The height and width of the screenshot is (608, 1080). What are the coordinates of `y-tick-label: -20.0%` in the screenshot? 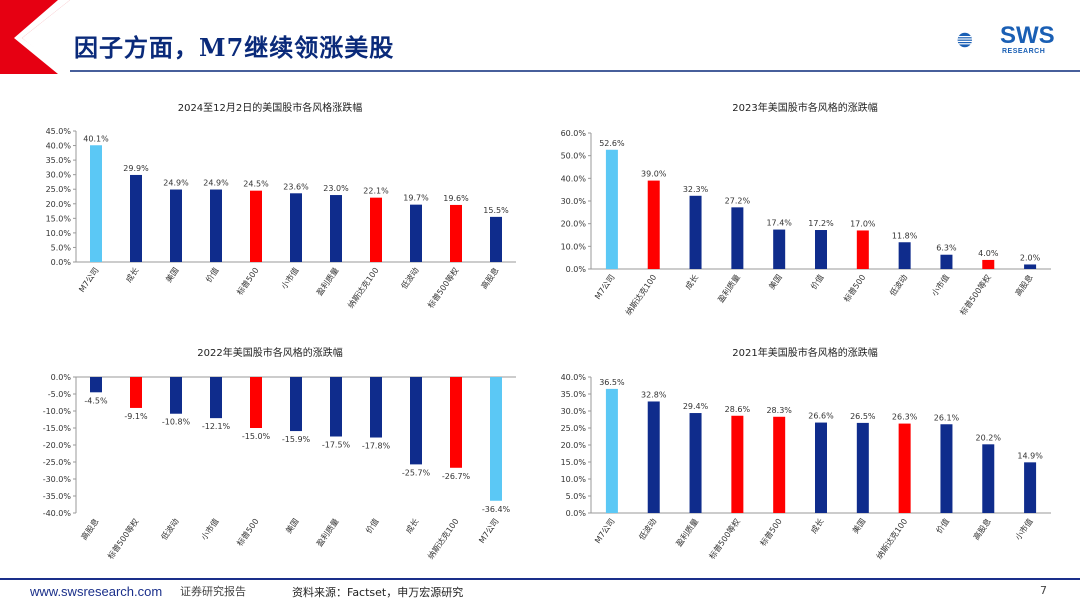 It's located at (57, 445).